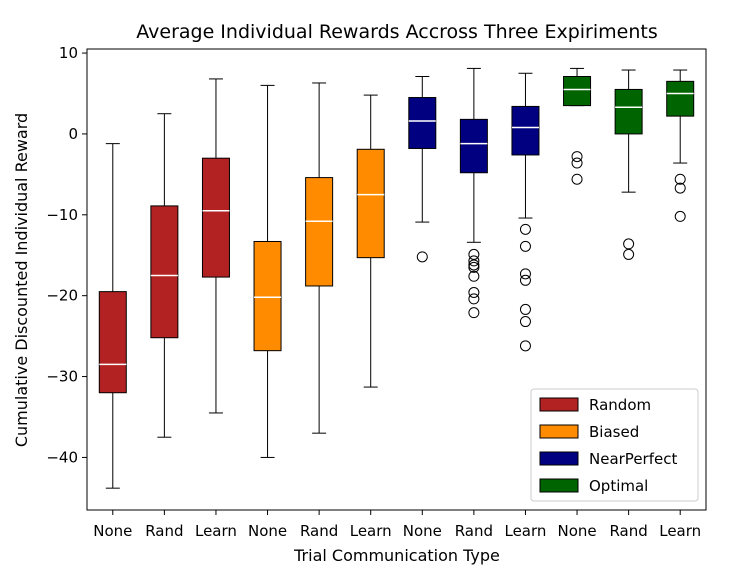 This screenshot has height=577, width=730. Describe the element at coordinates (633, 459) in the screenshot. I see `legend-label-nearperfect: NearPerfect` at that location.